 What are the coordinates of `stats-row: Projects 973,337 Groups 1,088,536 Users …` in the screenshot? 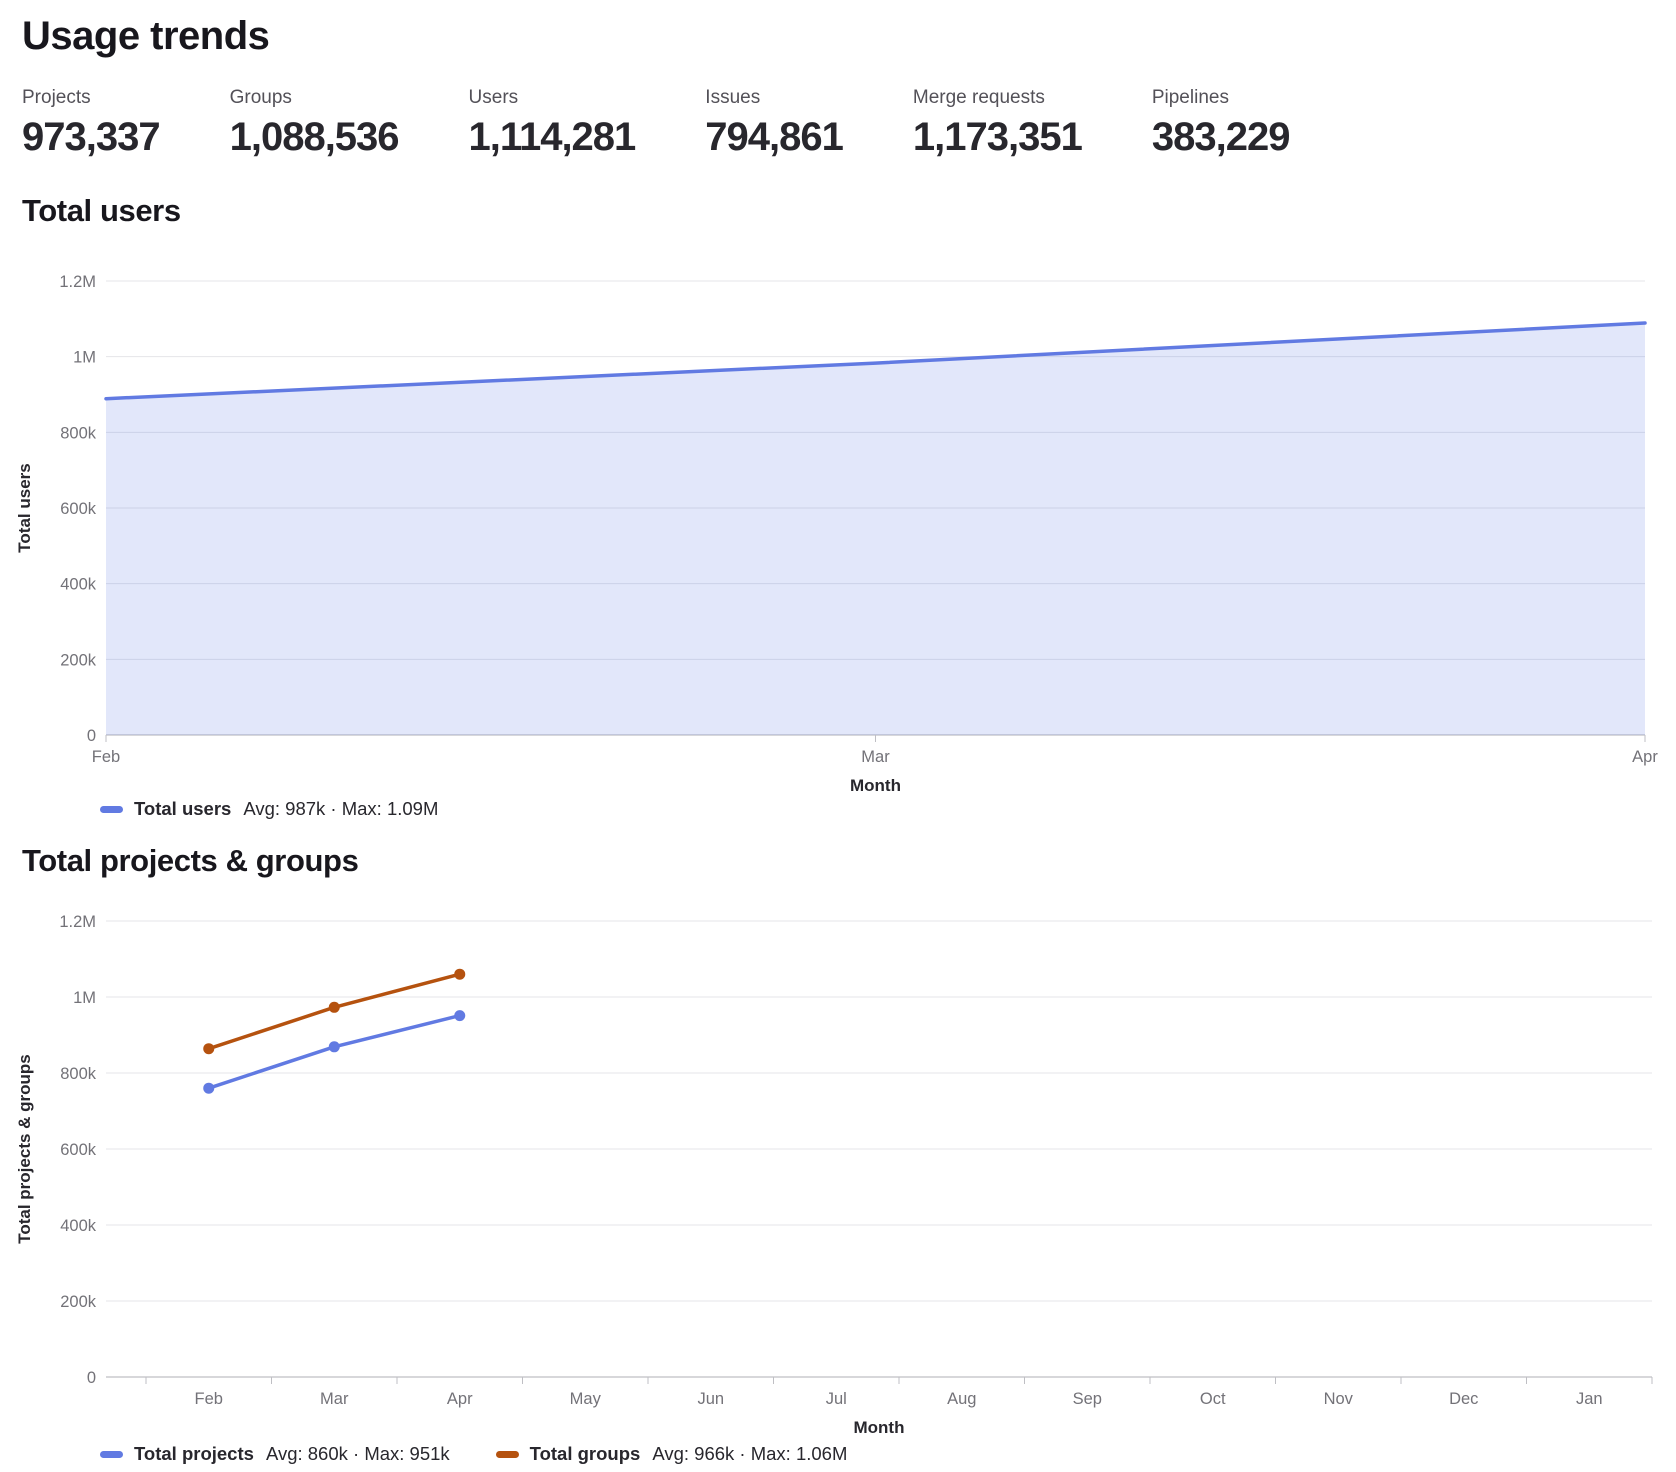 It's located at (849, 123).